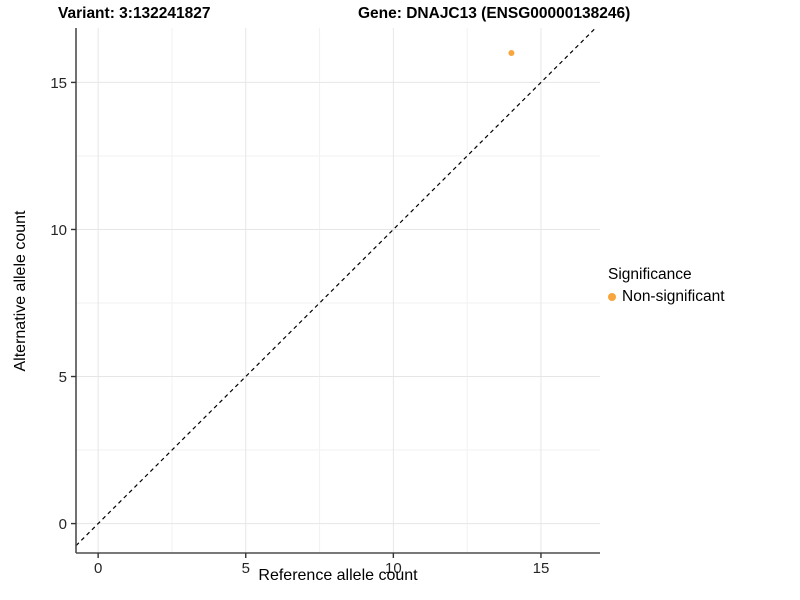 Image resolution: width=800 pixels, height=600 pixels. What do you see at coordinates (541, 568) in the screenshot?
I see `x-tick-label: 15` at bounding box center [541, 568].